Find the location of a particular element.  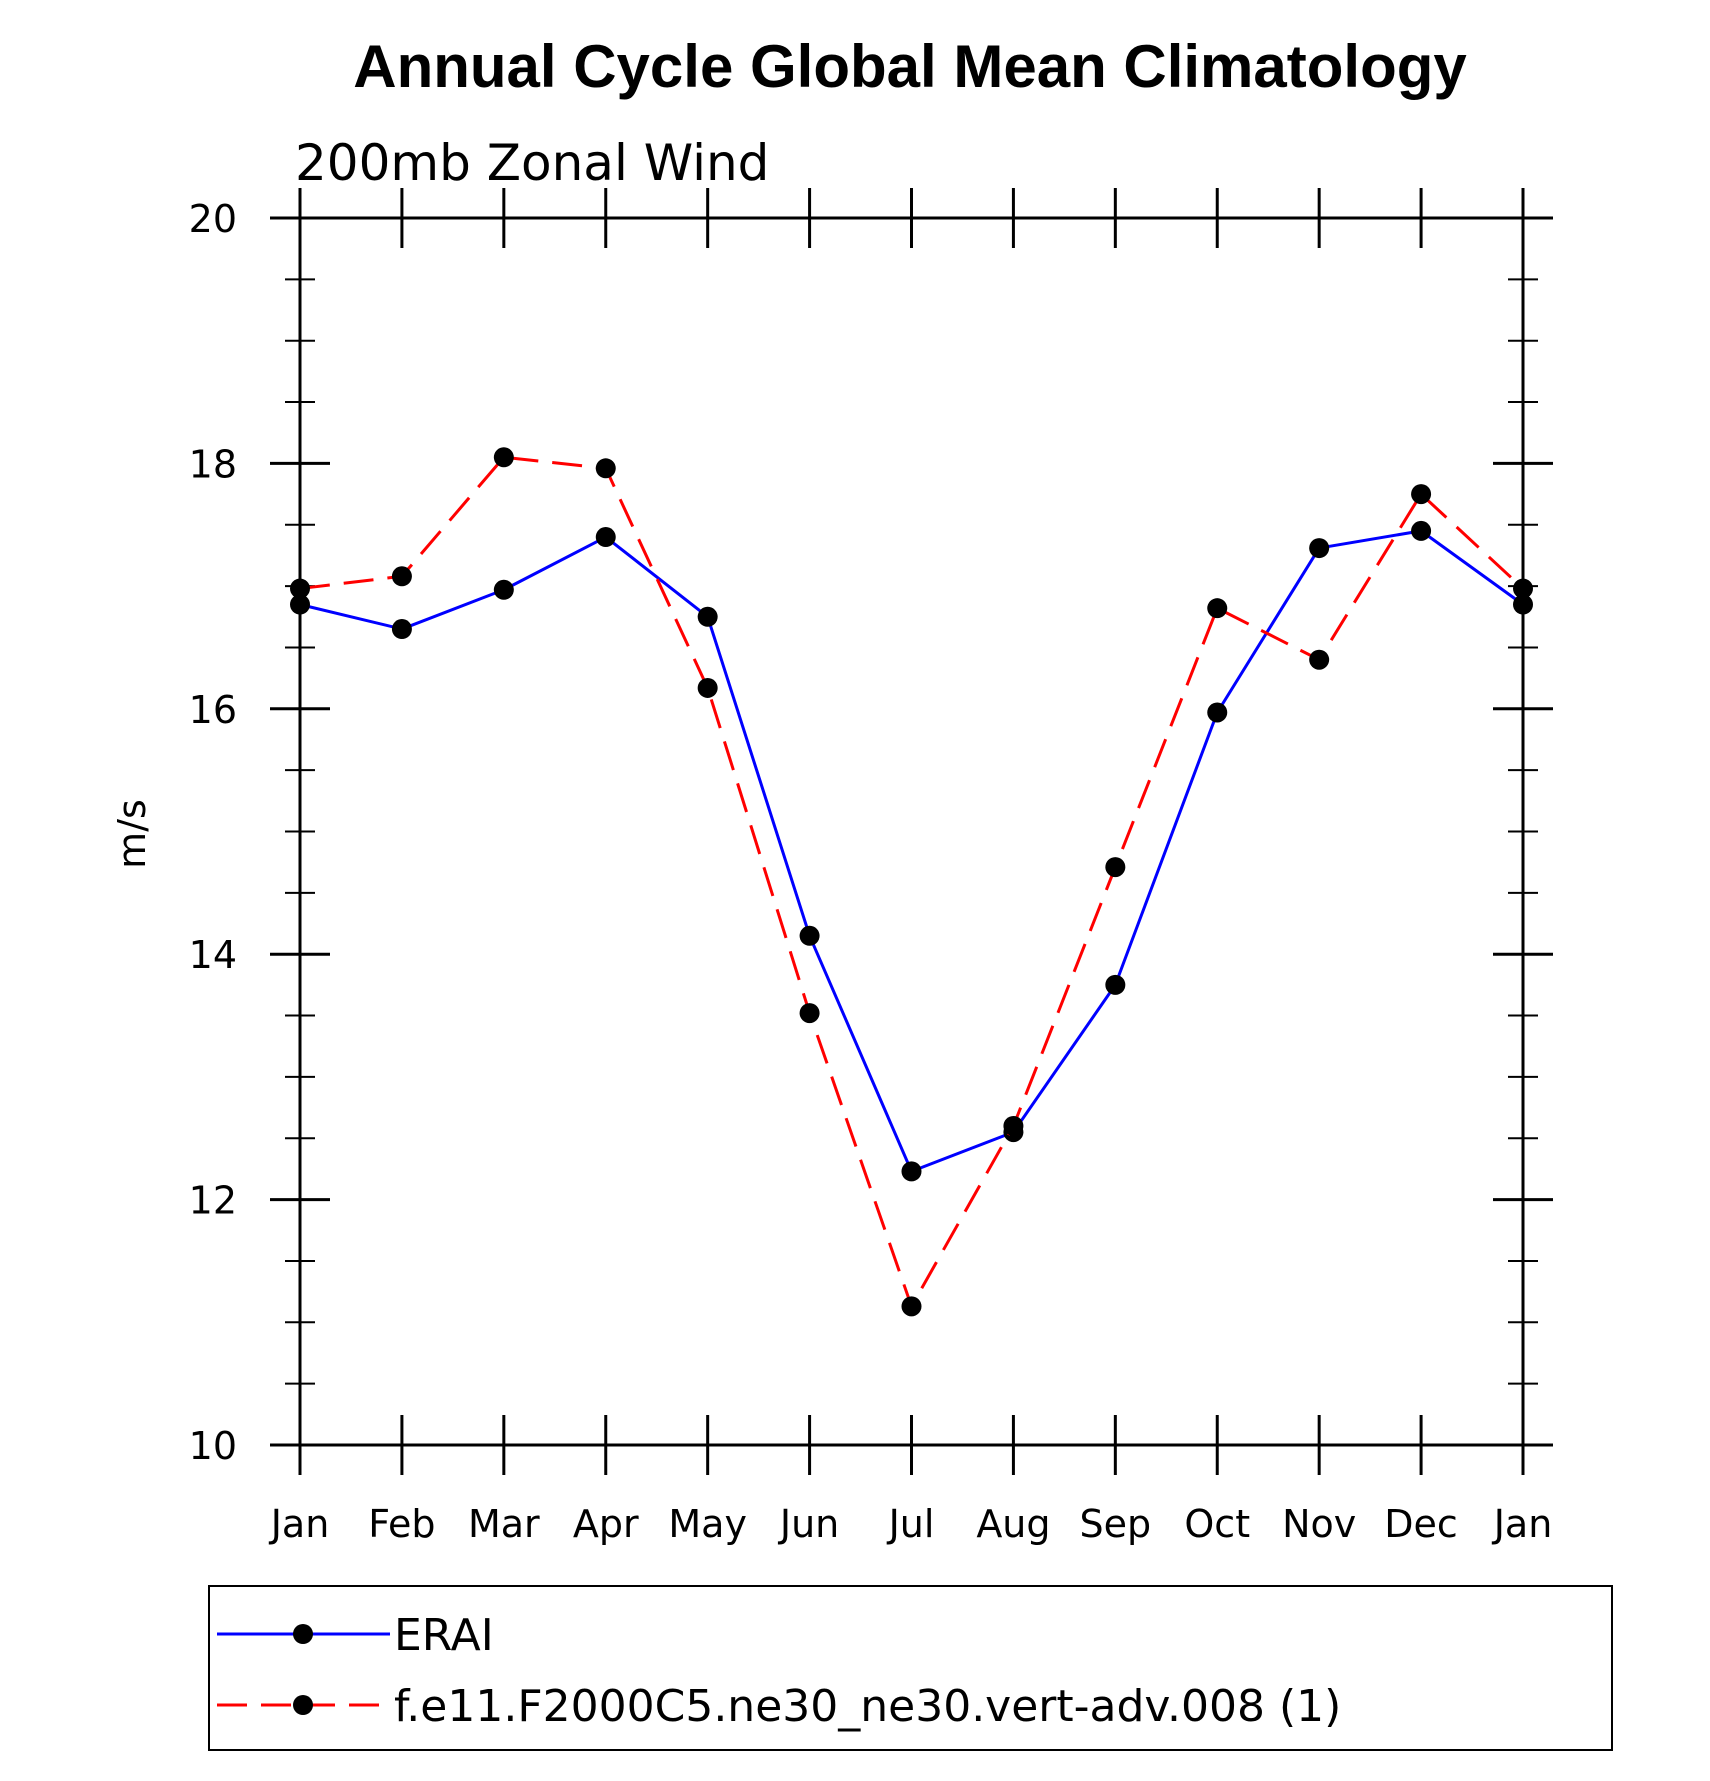

y-tick-label: 14 is located at coordinates (213, 955).